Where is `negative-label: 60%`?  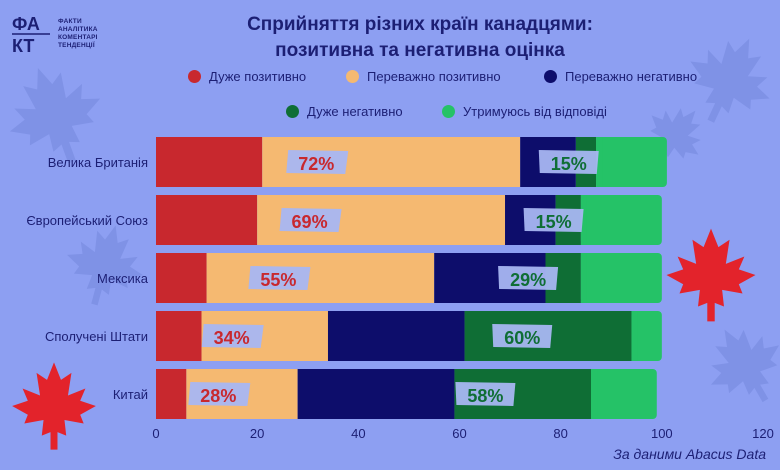
negative-label: 60% is located at coordinates (522, 338).